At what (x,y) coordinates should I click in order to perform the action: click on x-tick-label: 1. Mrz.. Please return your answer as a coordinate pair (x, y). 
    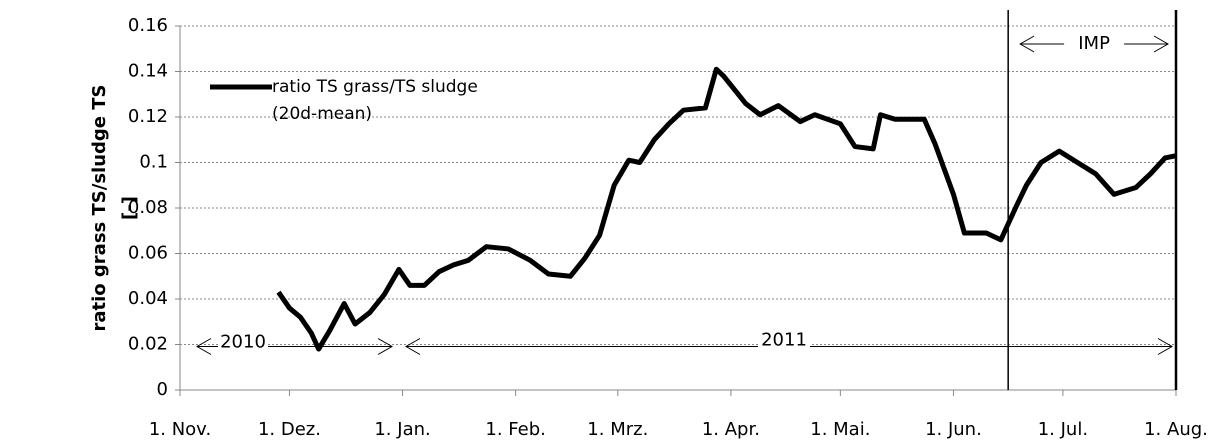
    Looking at the image, I should click on (617, 429).